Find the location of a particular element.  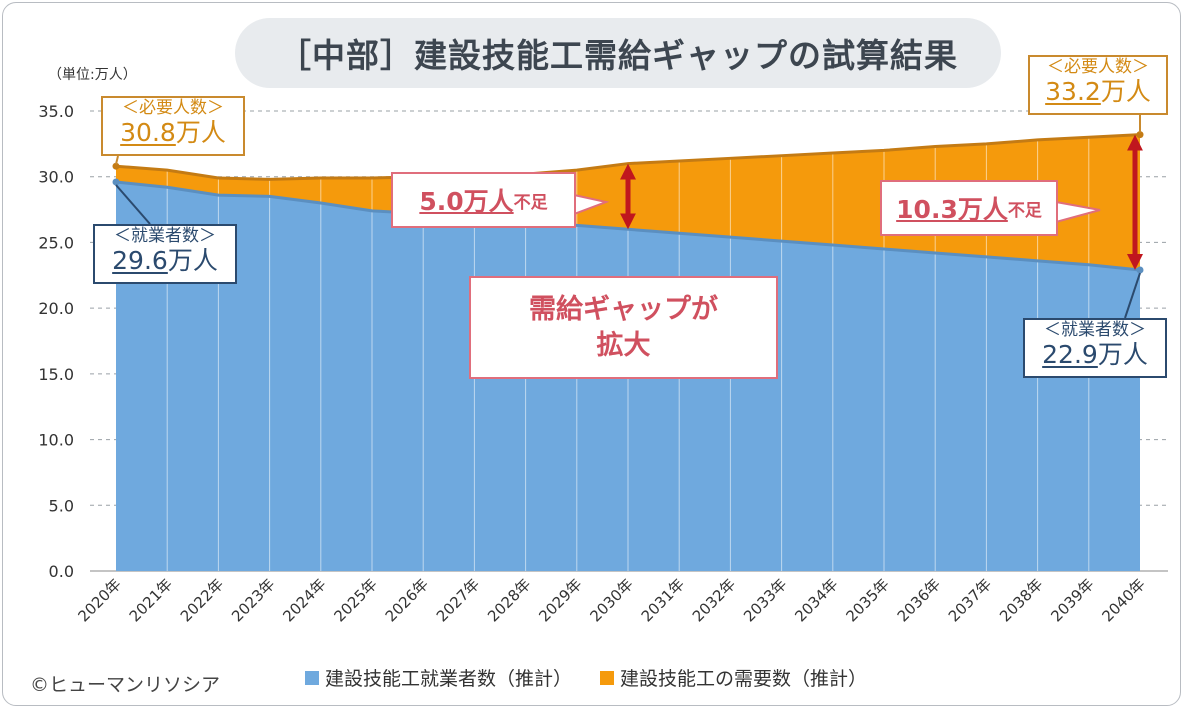

leader-workers-2040 is located at coordinates (1132, 295).